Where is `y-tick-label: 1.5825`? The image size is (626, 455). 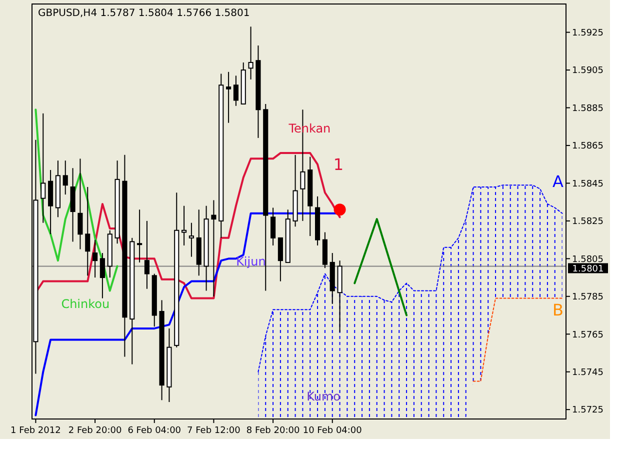 y-tick-label: 1.5825 is located at coordinates (588, 222).